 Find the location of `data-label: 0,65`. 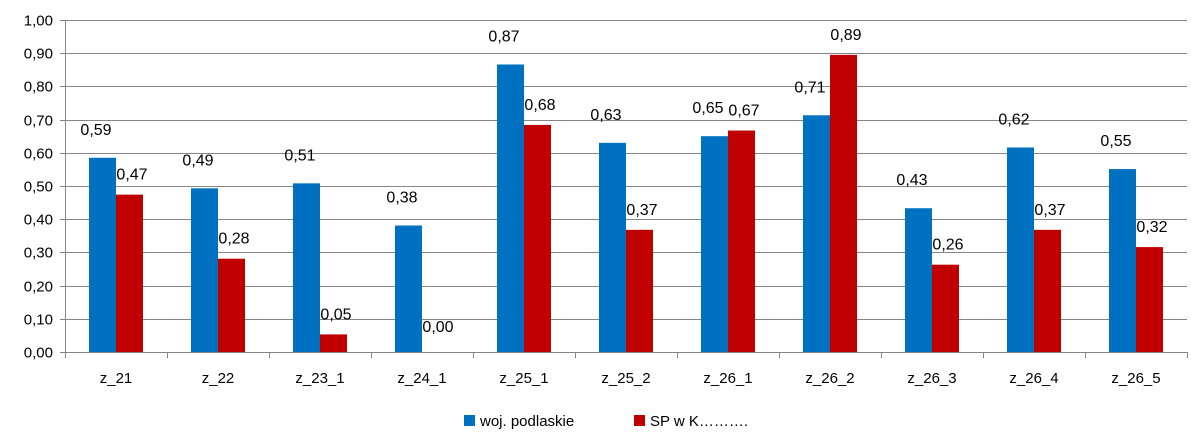

data-label: 0,65 is located at coordinates (707, 108).